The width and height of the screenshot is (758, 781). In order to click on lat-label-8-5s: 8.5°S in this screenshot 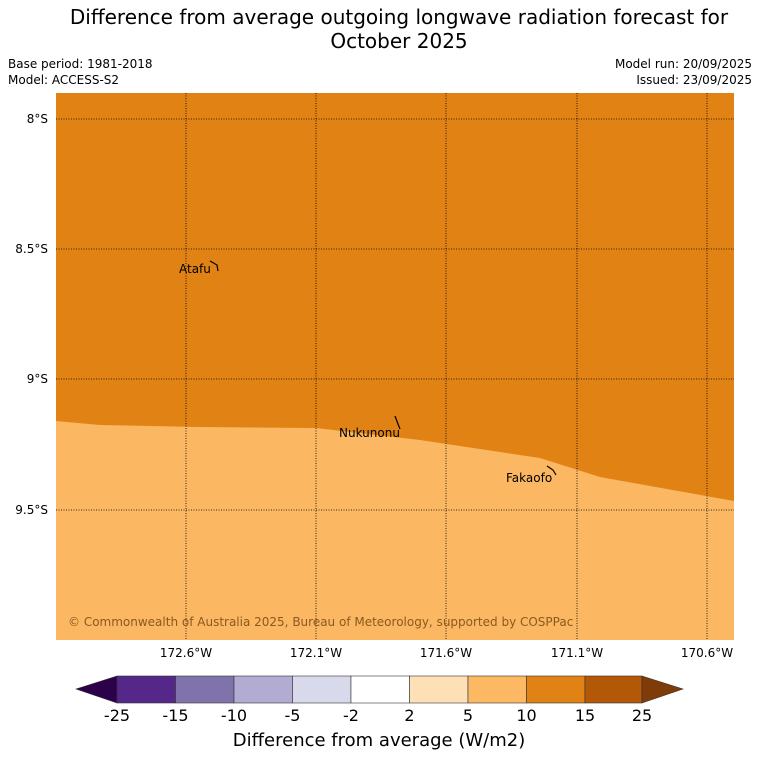, I will do `click(31, 249)`.